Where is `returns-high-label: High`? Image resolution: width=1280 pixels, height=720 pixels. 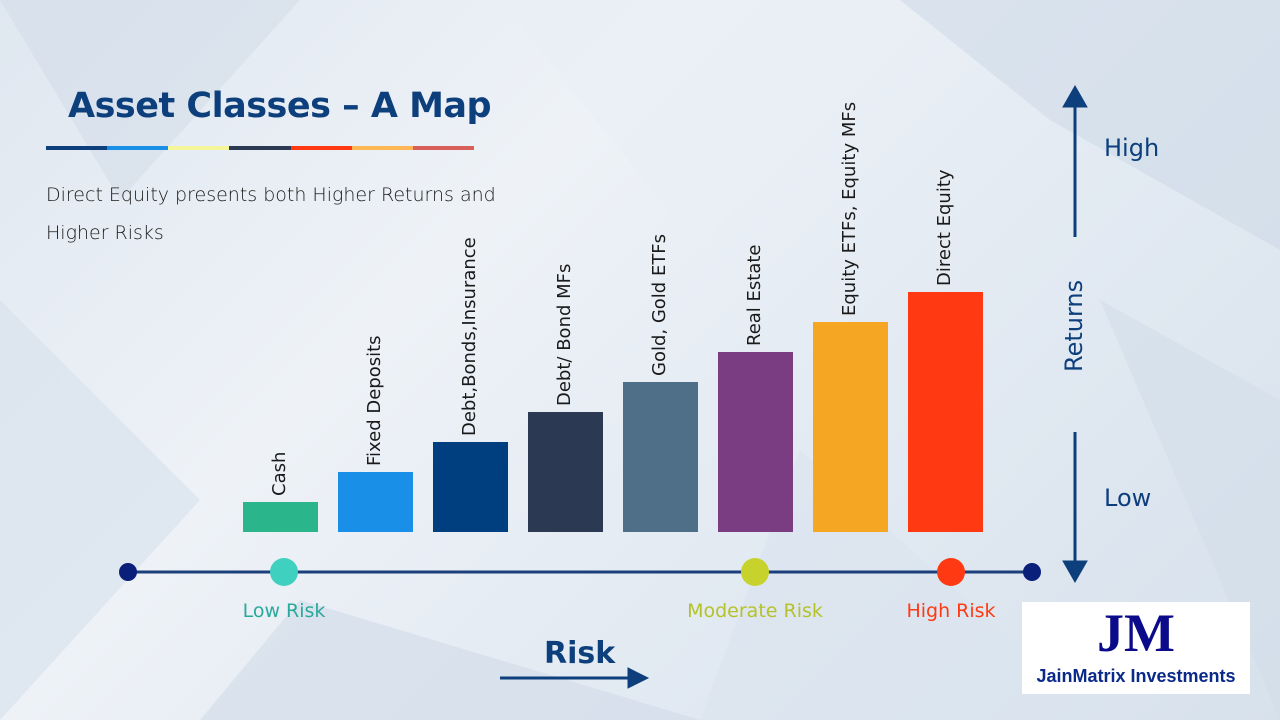
returns-high-label: High is located at coordinates (1132, 148).